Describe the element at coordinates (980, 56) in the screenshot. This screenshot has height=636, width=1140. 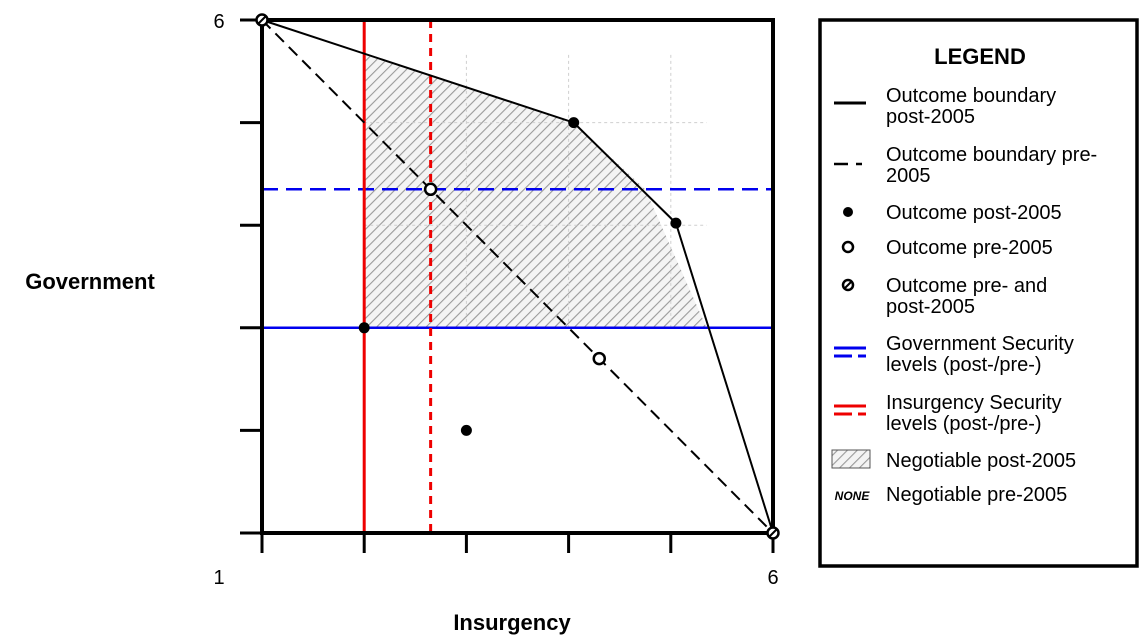
I see `legend-title: LEGEND` at that location.